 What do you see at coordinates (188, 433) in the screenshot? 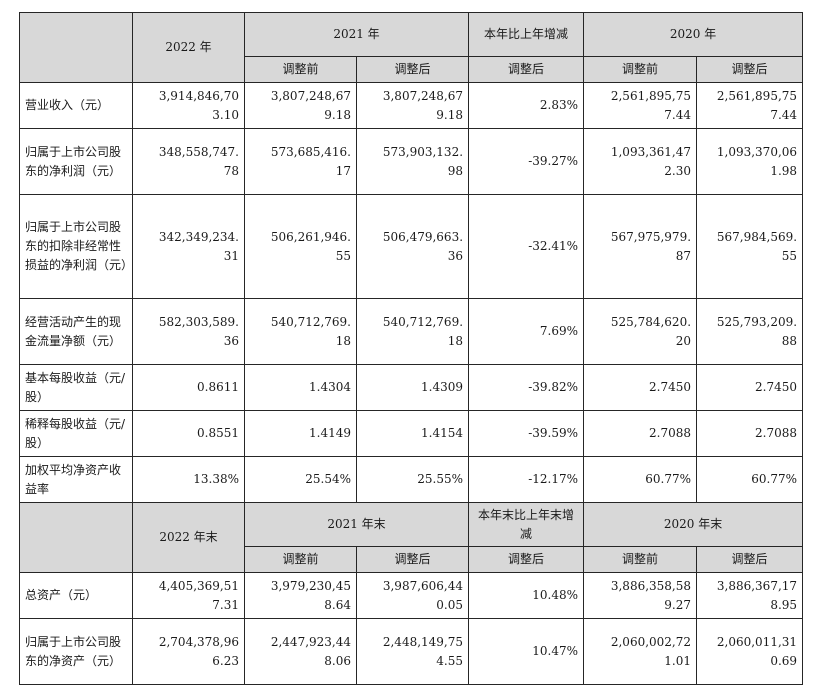
I see `value-2022: 0.8551` at bounding box center [188, 433].